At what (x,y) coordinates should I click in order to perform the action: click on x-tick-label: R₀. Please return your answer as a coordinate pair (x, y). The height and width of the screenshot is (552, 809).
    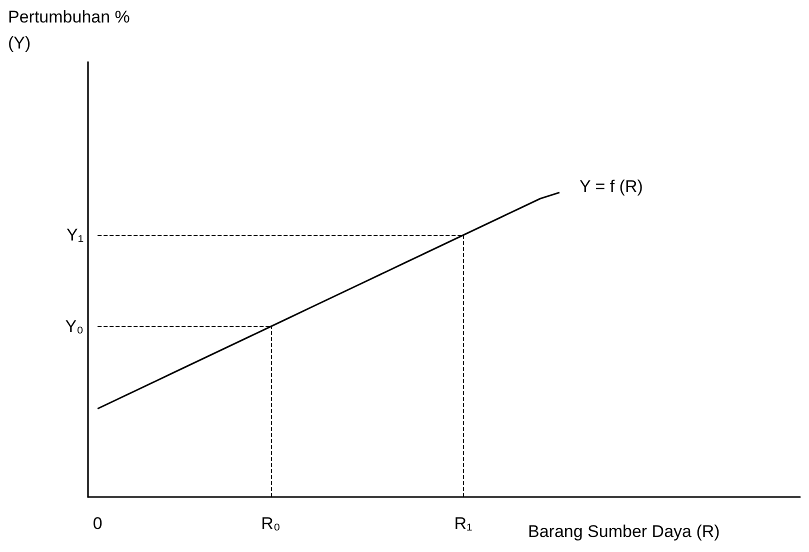
    Looking at the image, I should click on (270, 523).